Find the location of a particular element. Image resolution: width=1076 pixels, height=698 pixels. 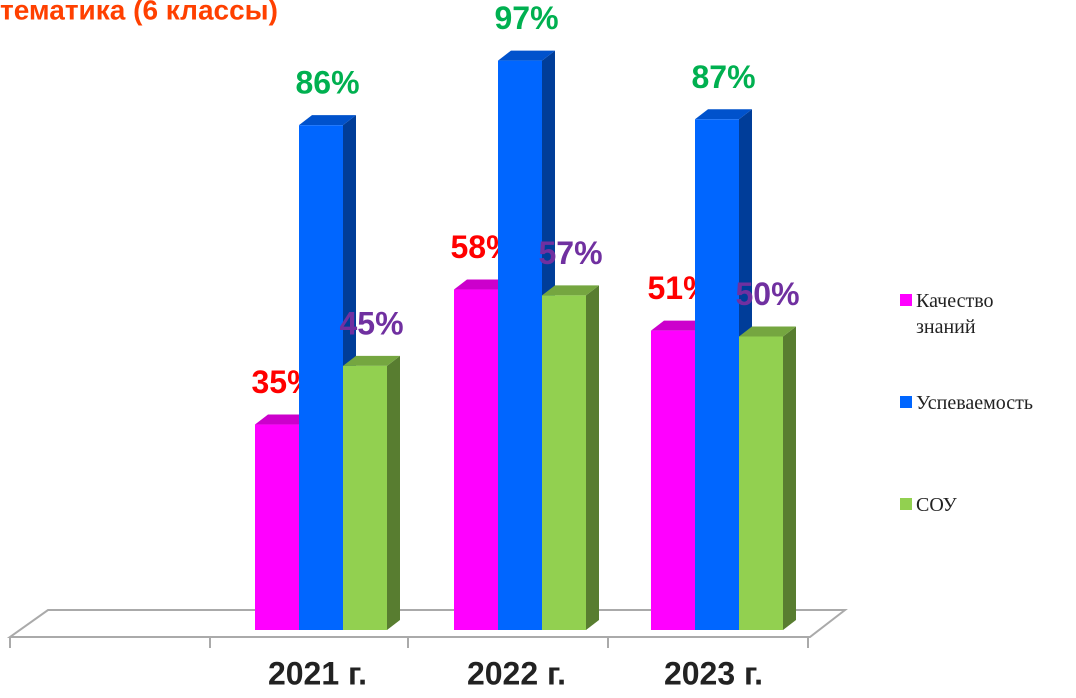

legend-item: Качество знаний is located at coordinates (985, 339).